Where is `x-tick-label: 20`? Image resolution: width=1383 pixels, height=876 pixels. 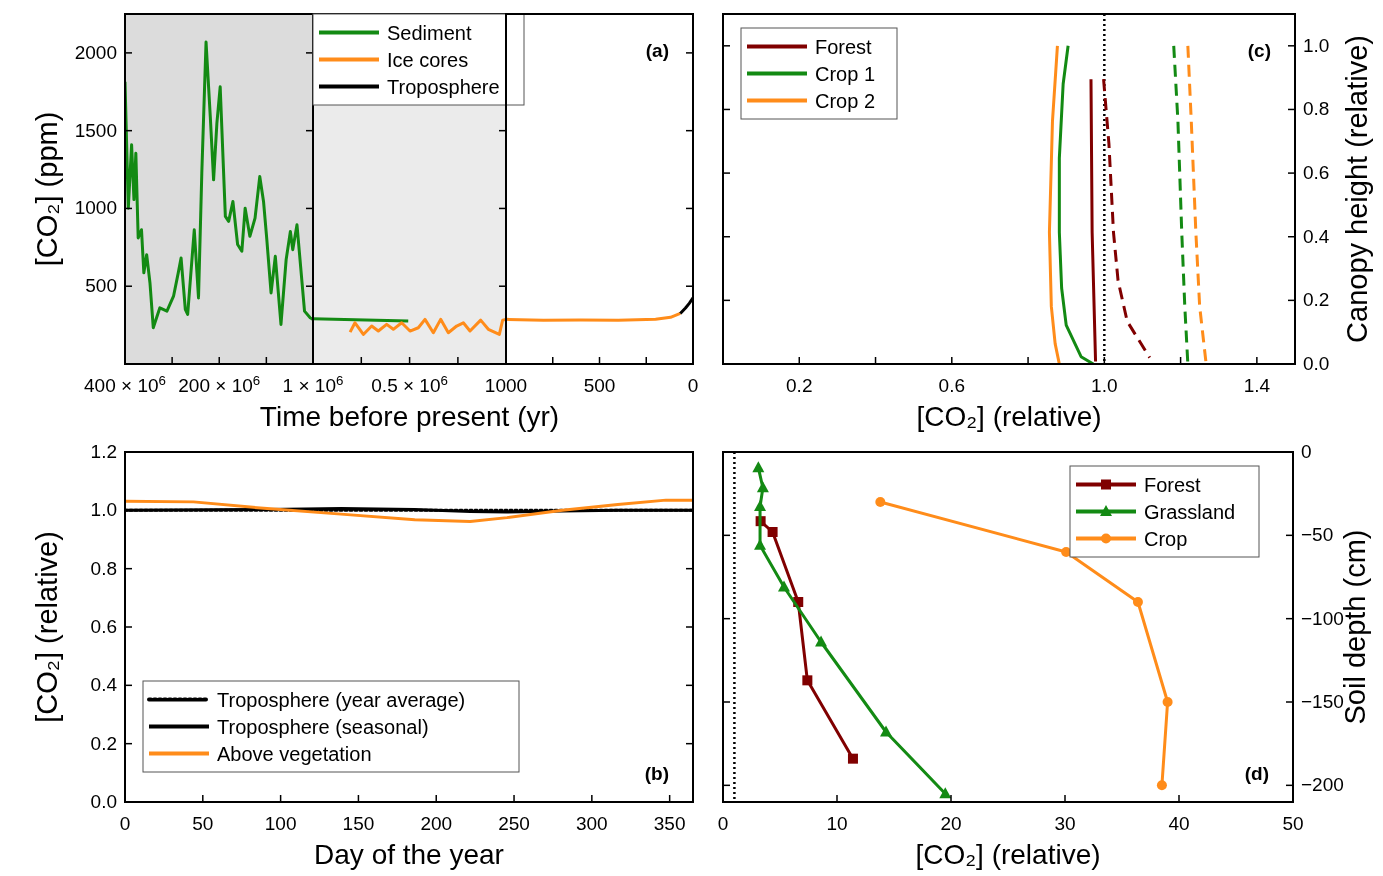 x-tick-label: 20 is located at coordinates (951, 823).